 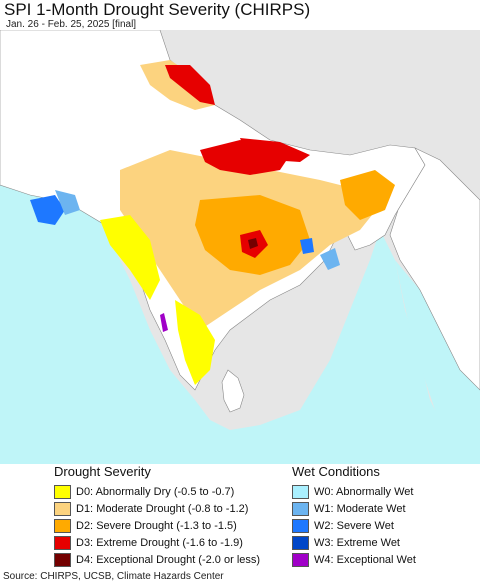 I want to click on swatch-w0, so click(x=300, y=491).